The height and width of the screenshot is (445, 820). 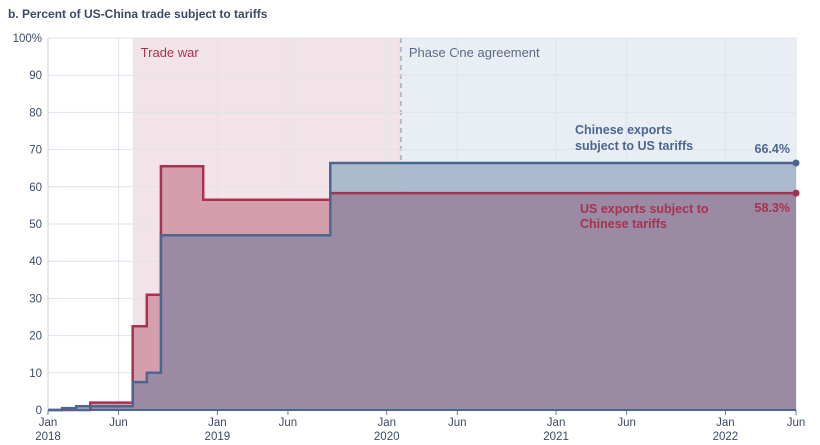 What do you see at coordinates (48, 437) in the screenshot?
I see `x-tick-year: 2018` at bounding box center [48, 437].